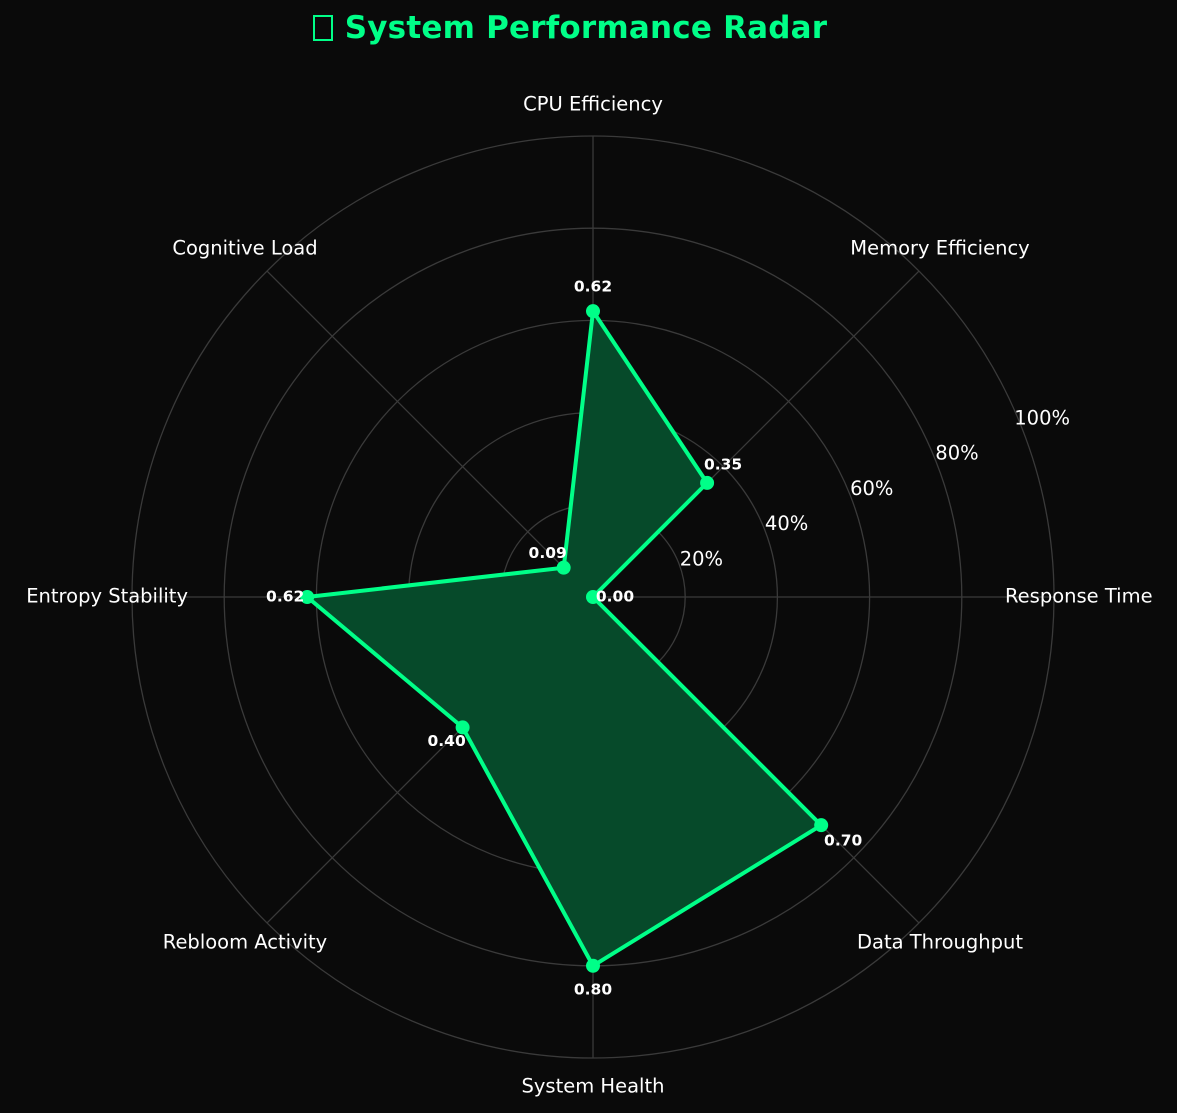  I want to click on data-label: 0.70, so click(843, 841).